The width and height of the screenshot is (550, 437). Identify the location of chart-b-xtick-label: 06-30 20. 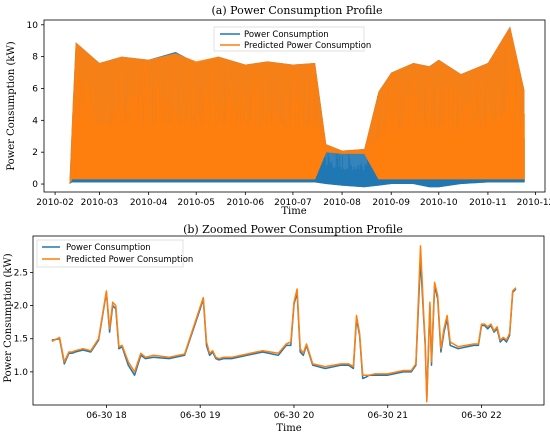
(294, 416).